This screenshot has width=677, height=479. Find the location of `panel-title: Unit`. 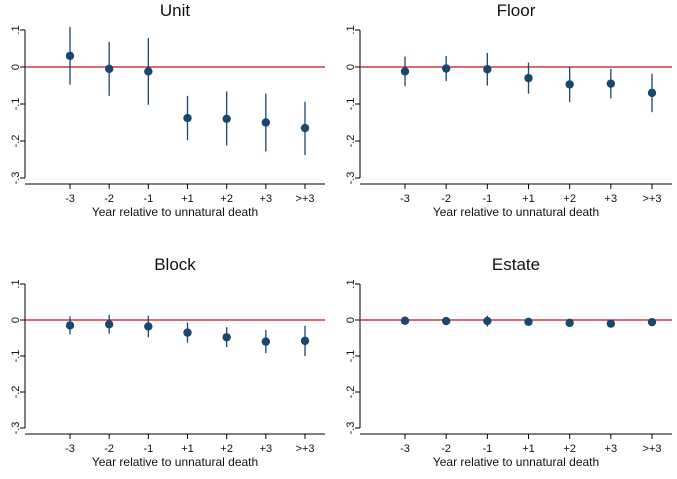

panel-title: Unit is located at coordinates (175, 10).